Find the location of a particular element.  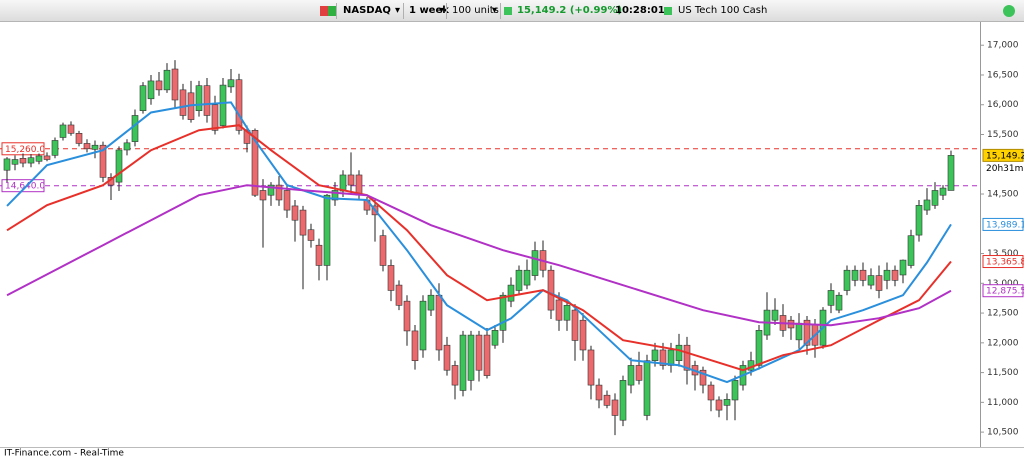

ma-label: 12,875.5 is located at coordinates (1005, 292).